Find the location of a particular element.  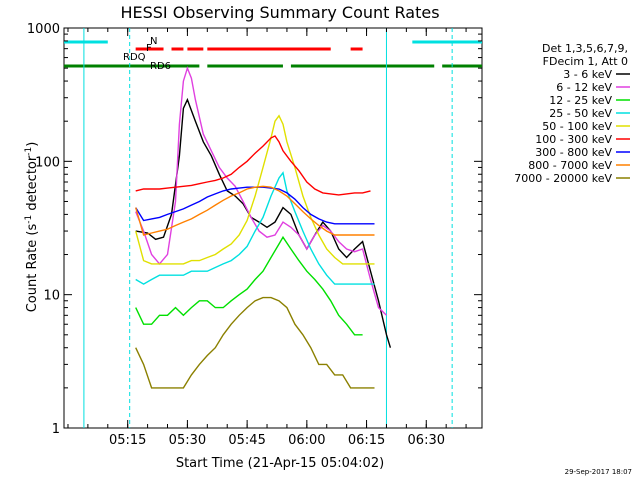

legend-label: 25 - 50 keV is located at coordinates (580, 113).